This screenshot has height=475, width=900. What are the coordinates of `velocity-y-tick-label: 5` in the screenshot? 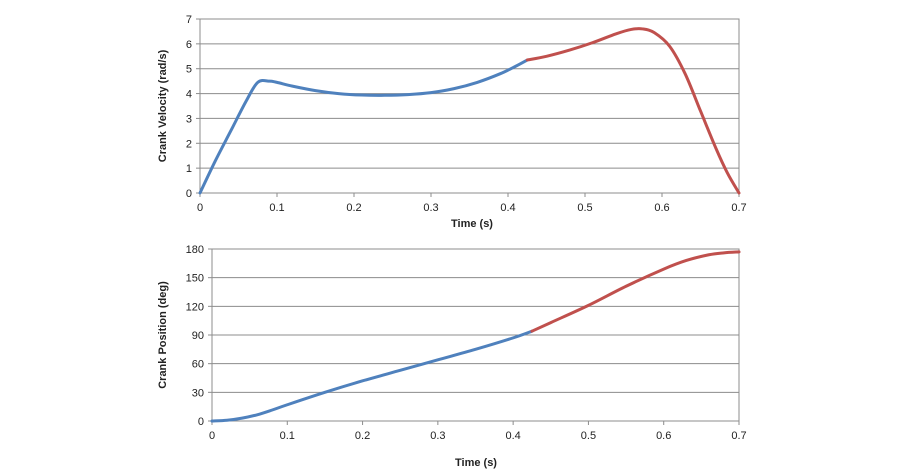 It's located at (189, 70).